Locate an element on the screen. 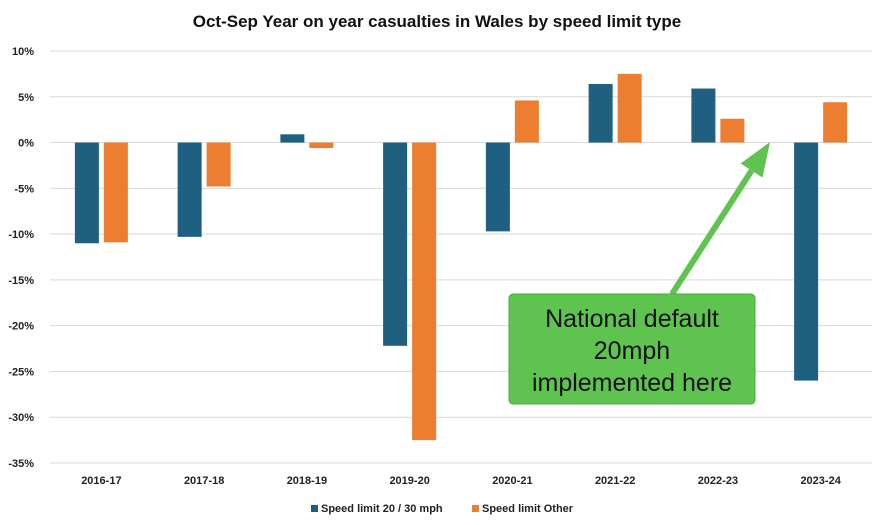 The height and width of the screenshot is (525, 889). y-axis-ticks: 10% 5% 0% -5% -10% -15% -20% -25% -30% -35% is located at coordinates (21, 258).